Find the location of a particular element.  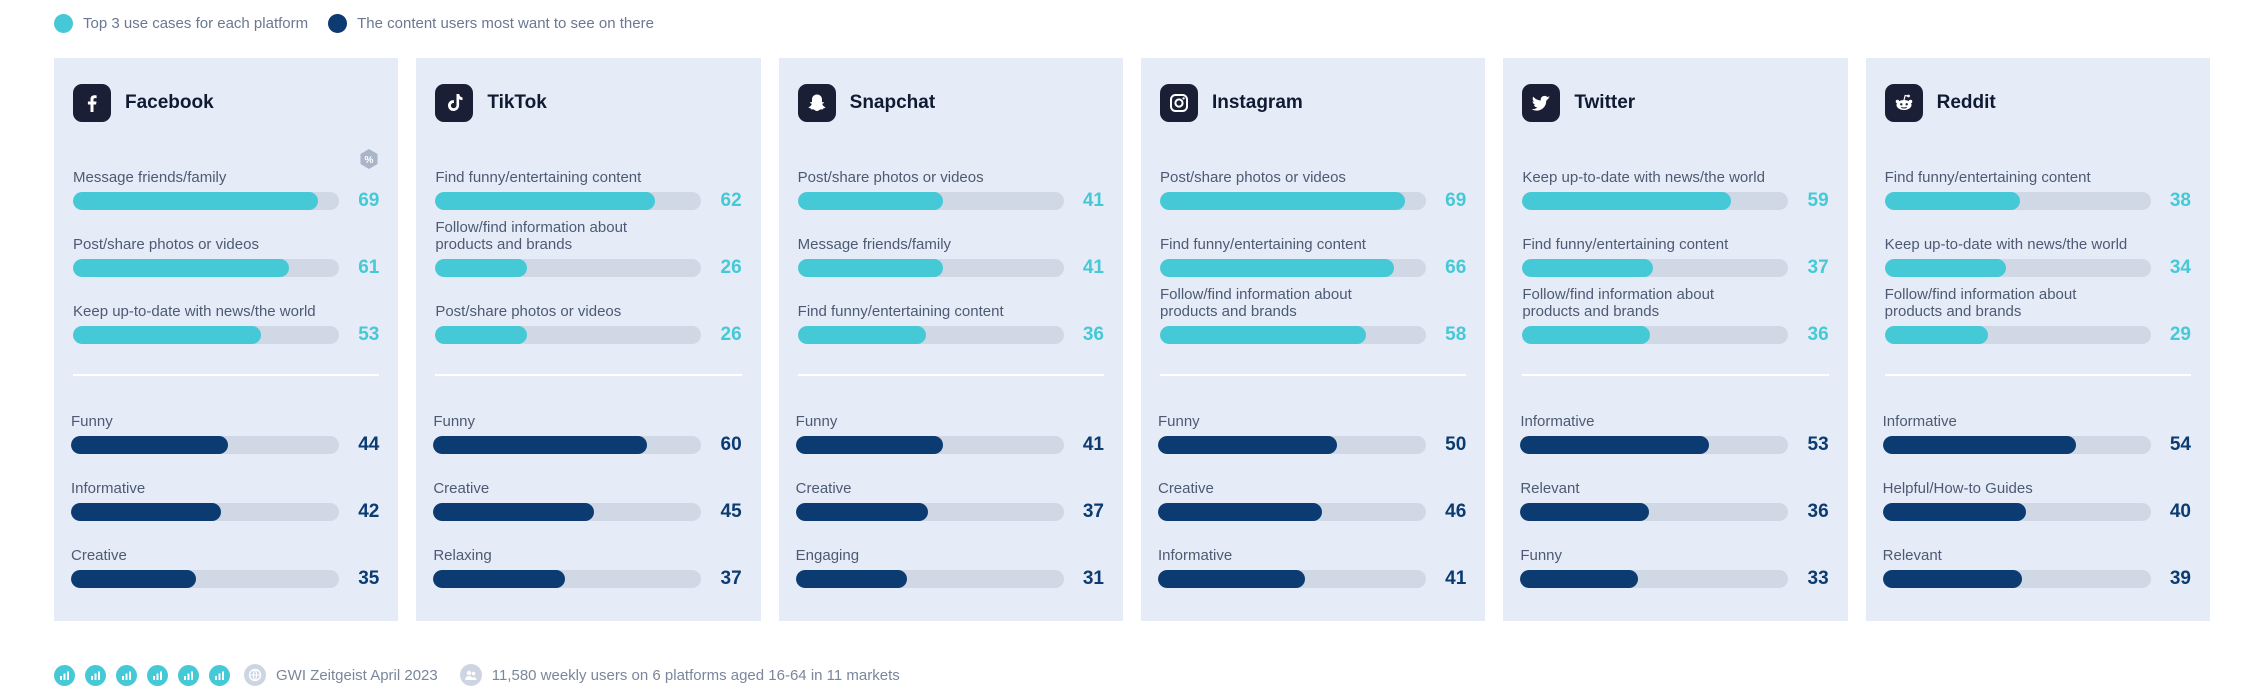

bottom-row-funny: Funny 60 is located at coordinates (587, 435).